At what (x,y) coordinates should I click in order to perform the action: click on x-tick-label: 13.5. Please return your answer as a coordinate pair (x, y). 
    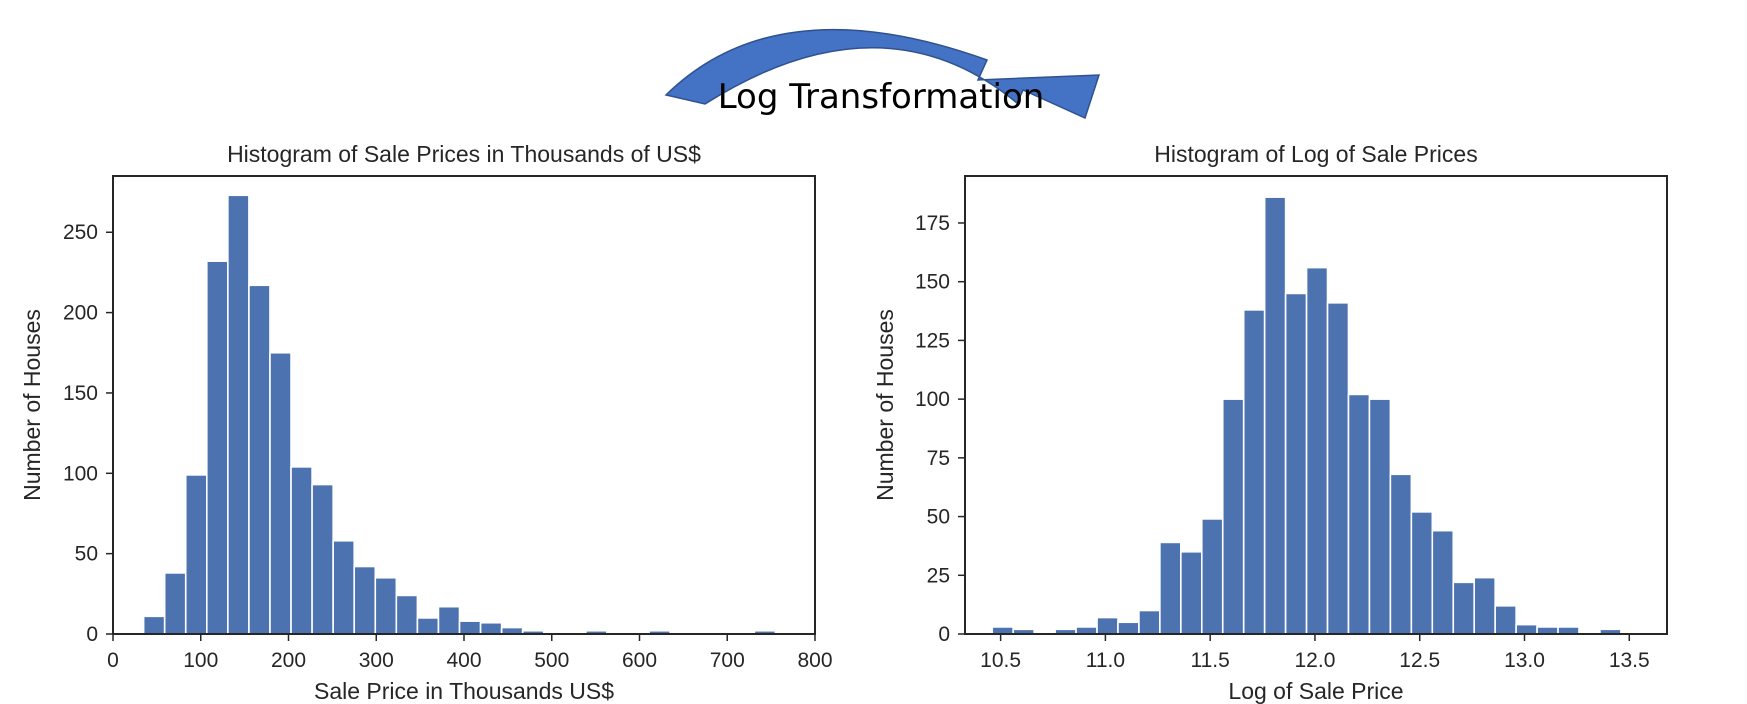
    Looking at the image, I should click on (1629, 660).